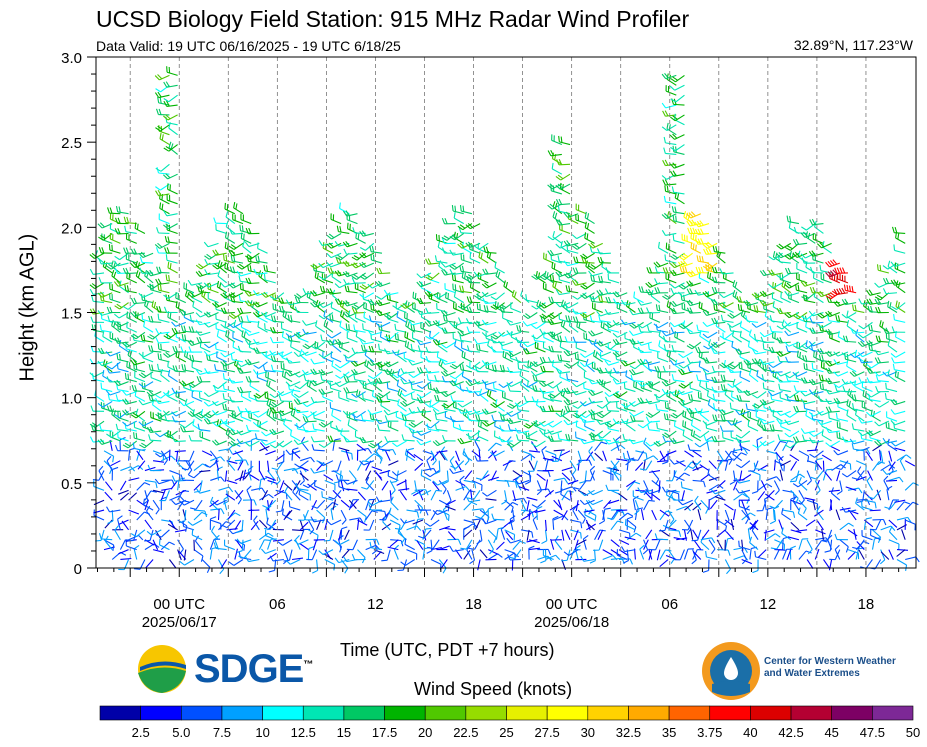 Image resolution: width=927 pixels, height=747 pixels. What do you see at coordinates (473, 604) in the screenshot?
I see `x-tick-label: 18` at bounding box center [473, 604].